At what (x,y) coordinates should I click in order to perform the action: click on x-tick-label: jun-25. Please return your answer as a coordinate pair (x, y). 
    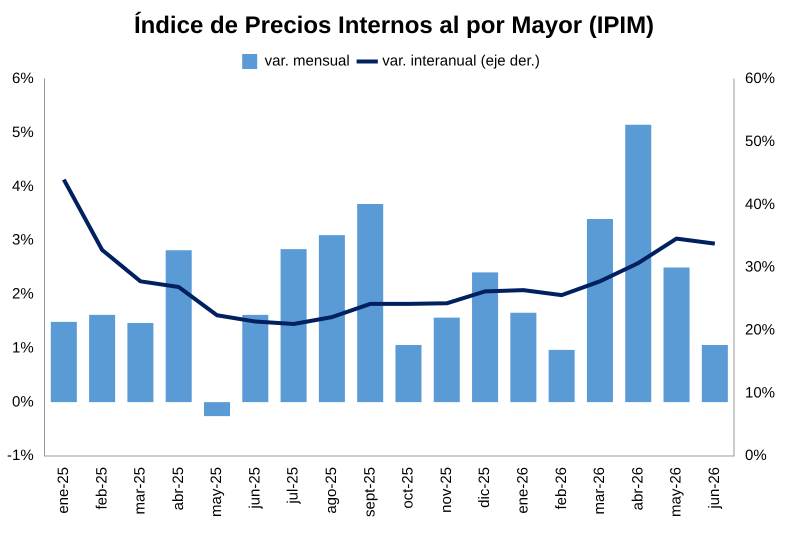
    Looking at the image, I should click on (255, 488).